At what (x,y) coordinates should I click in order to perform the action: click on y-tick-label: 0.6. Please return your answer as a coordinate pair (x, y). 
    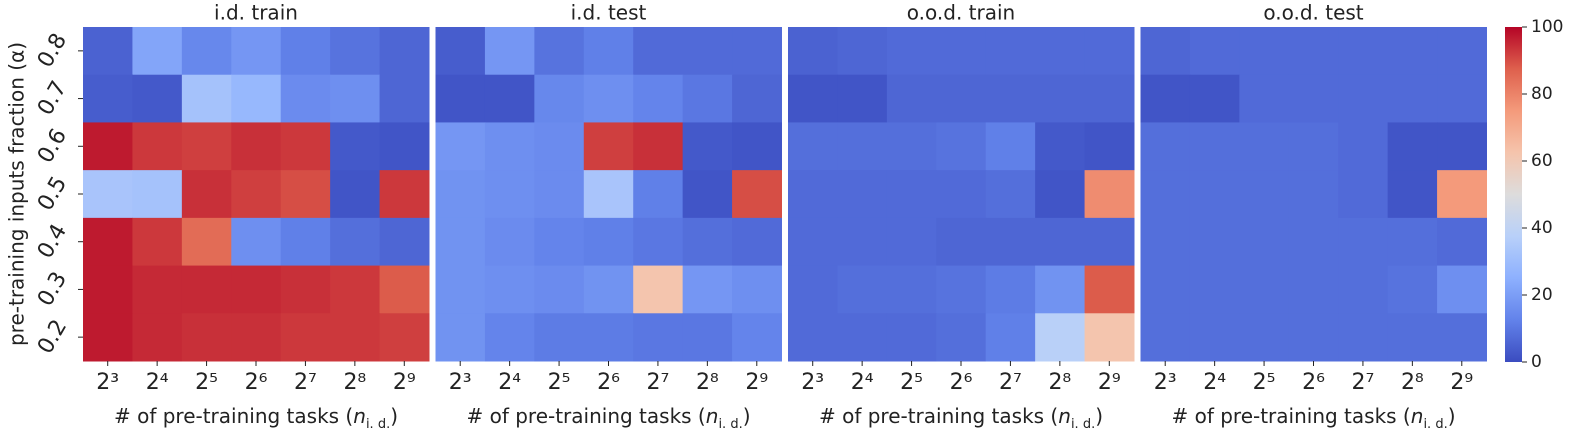
    Looking at the image, I should click on (52, 146).